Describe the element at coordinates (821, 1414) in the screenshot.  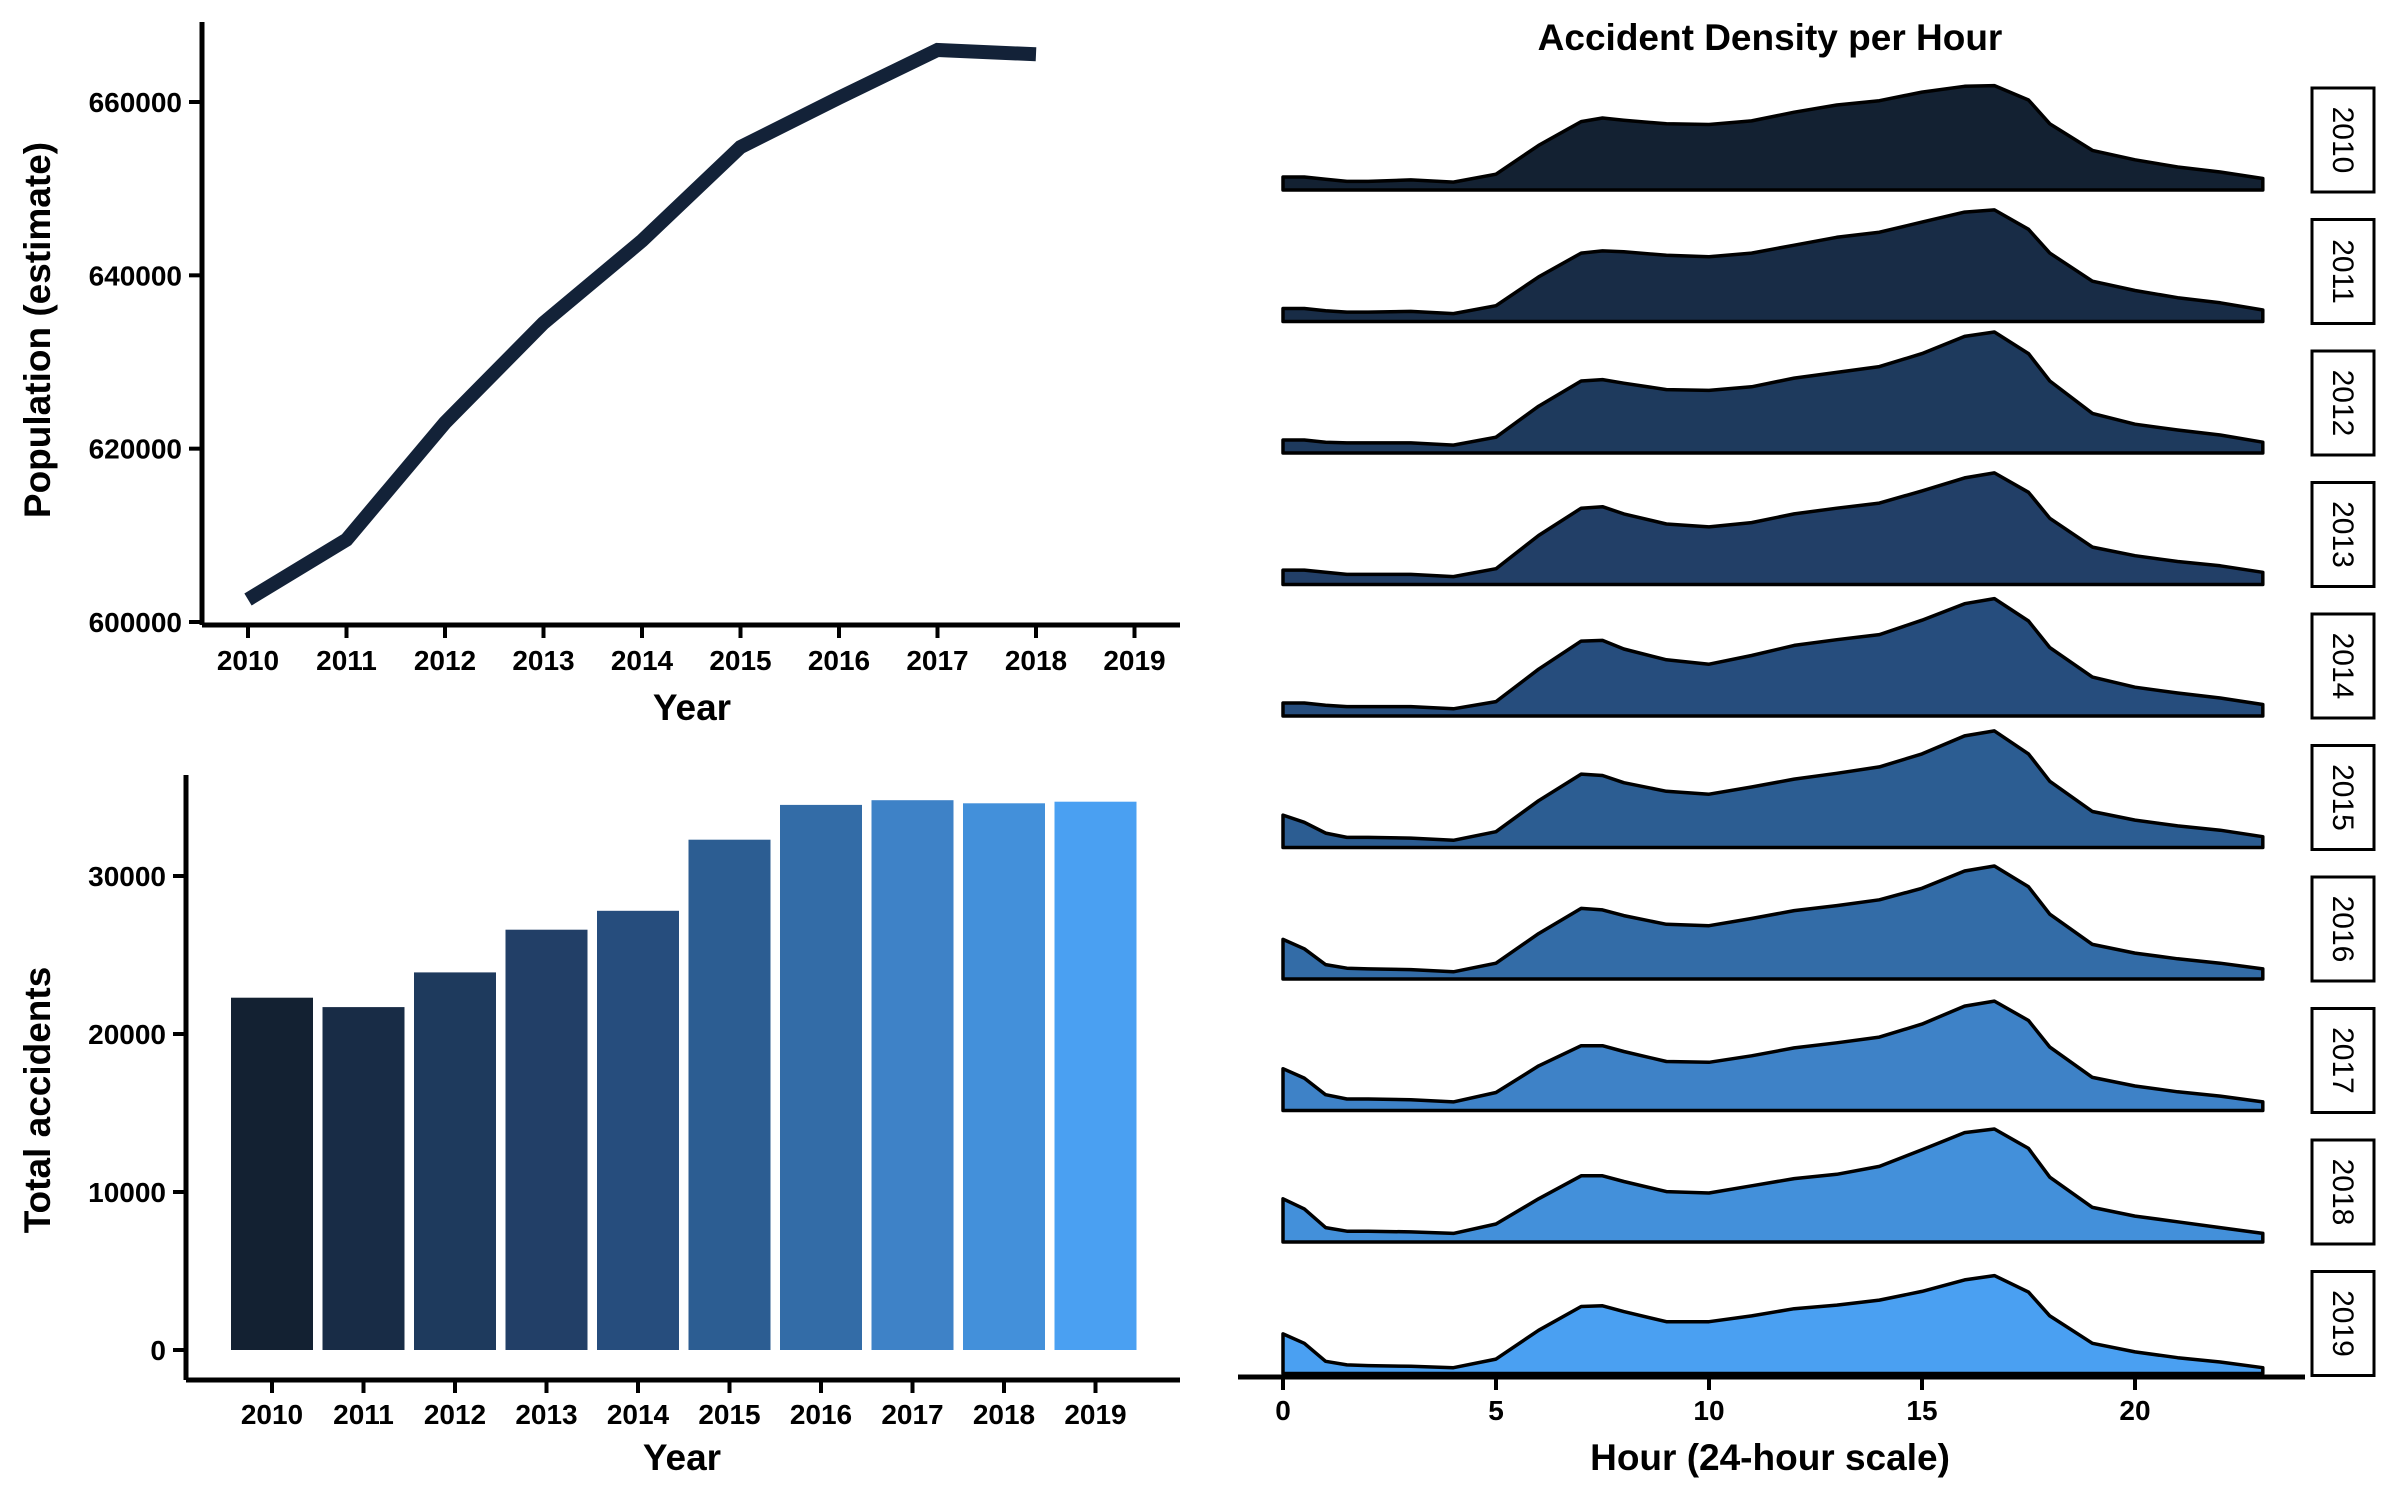
I see `accidents-x-tick-label: 2016` at that location.